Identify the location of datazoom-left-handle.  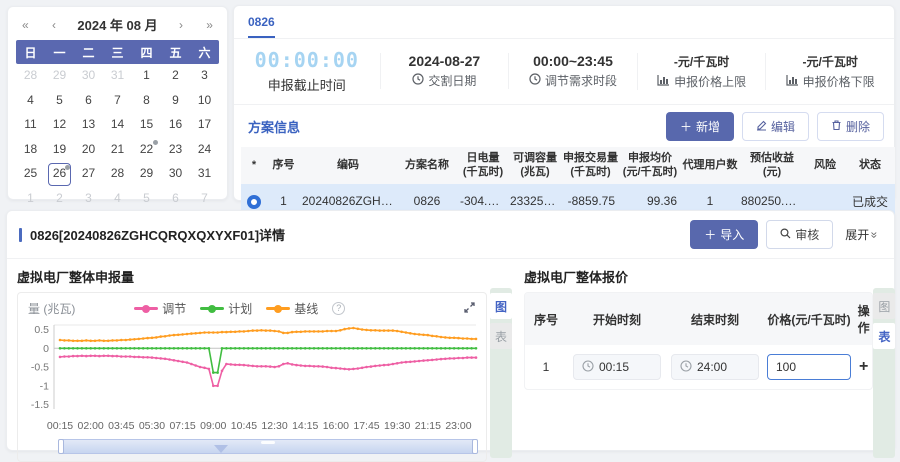
(61, 446).